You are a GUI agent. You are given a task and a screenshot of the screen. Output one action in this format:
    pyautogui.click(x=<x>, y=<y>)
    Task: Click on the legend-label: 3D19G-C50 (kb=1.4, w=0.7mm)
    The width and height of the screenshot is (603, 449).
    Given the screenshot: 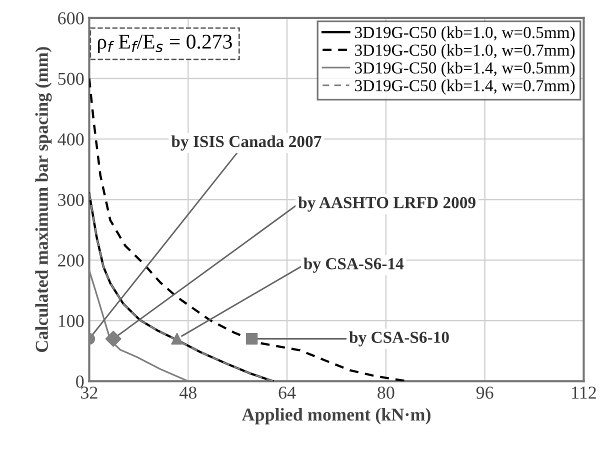 What is the action you would take?
    pyautogui.click(x=465, y=87)
    